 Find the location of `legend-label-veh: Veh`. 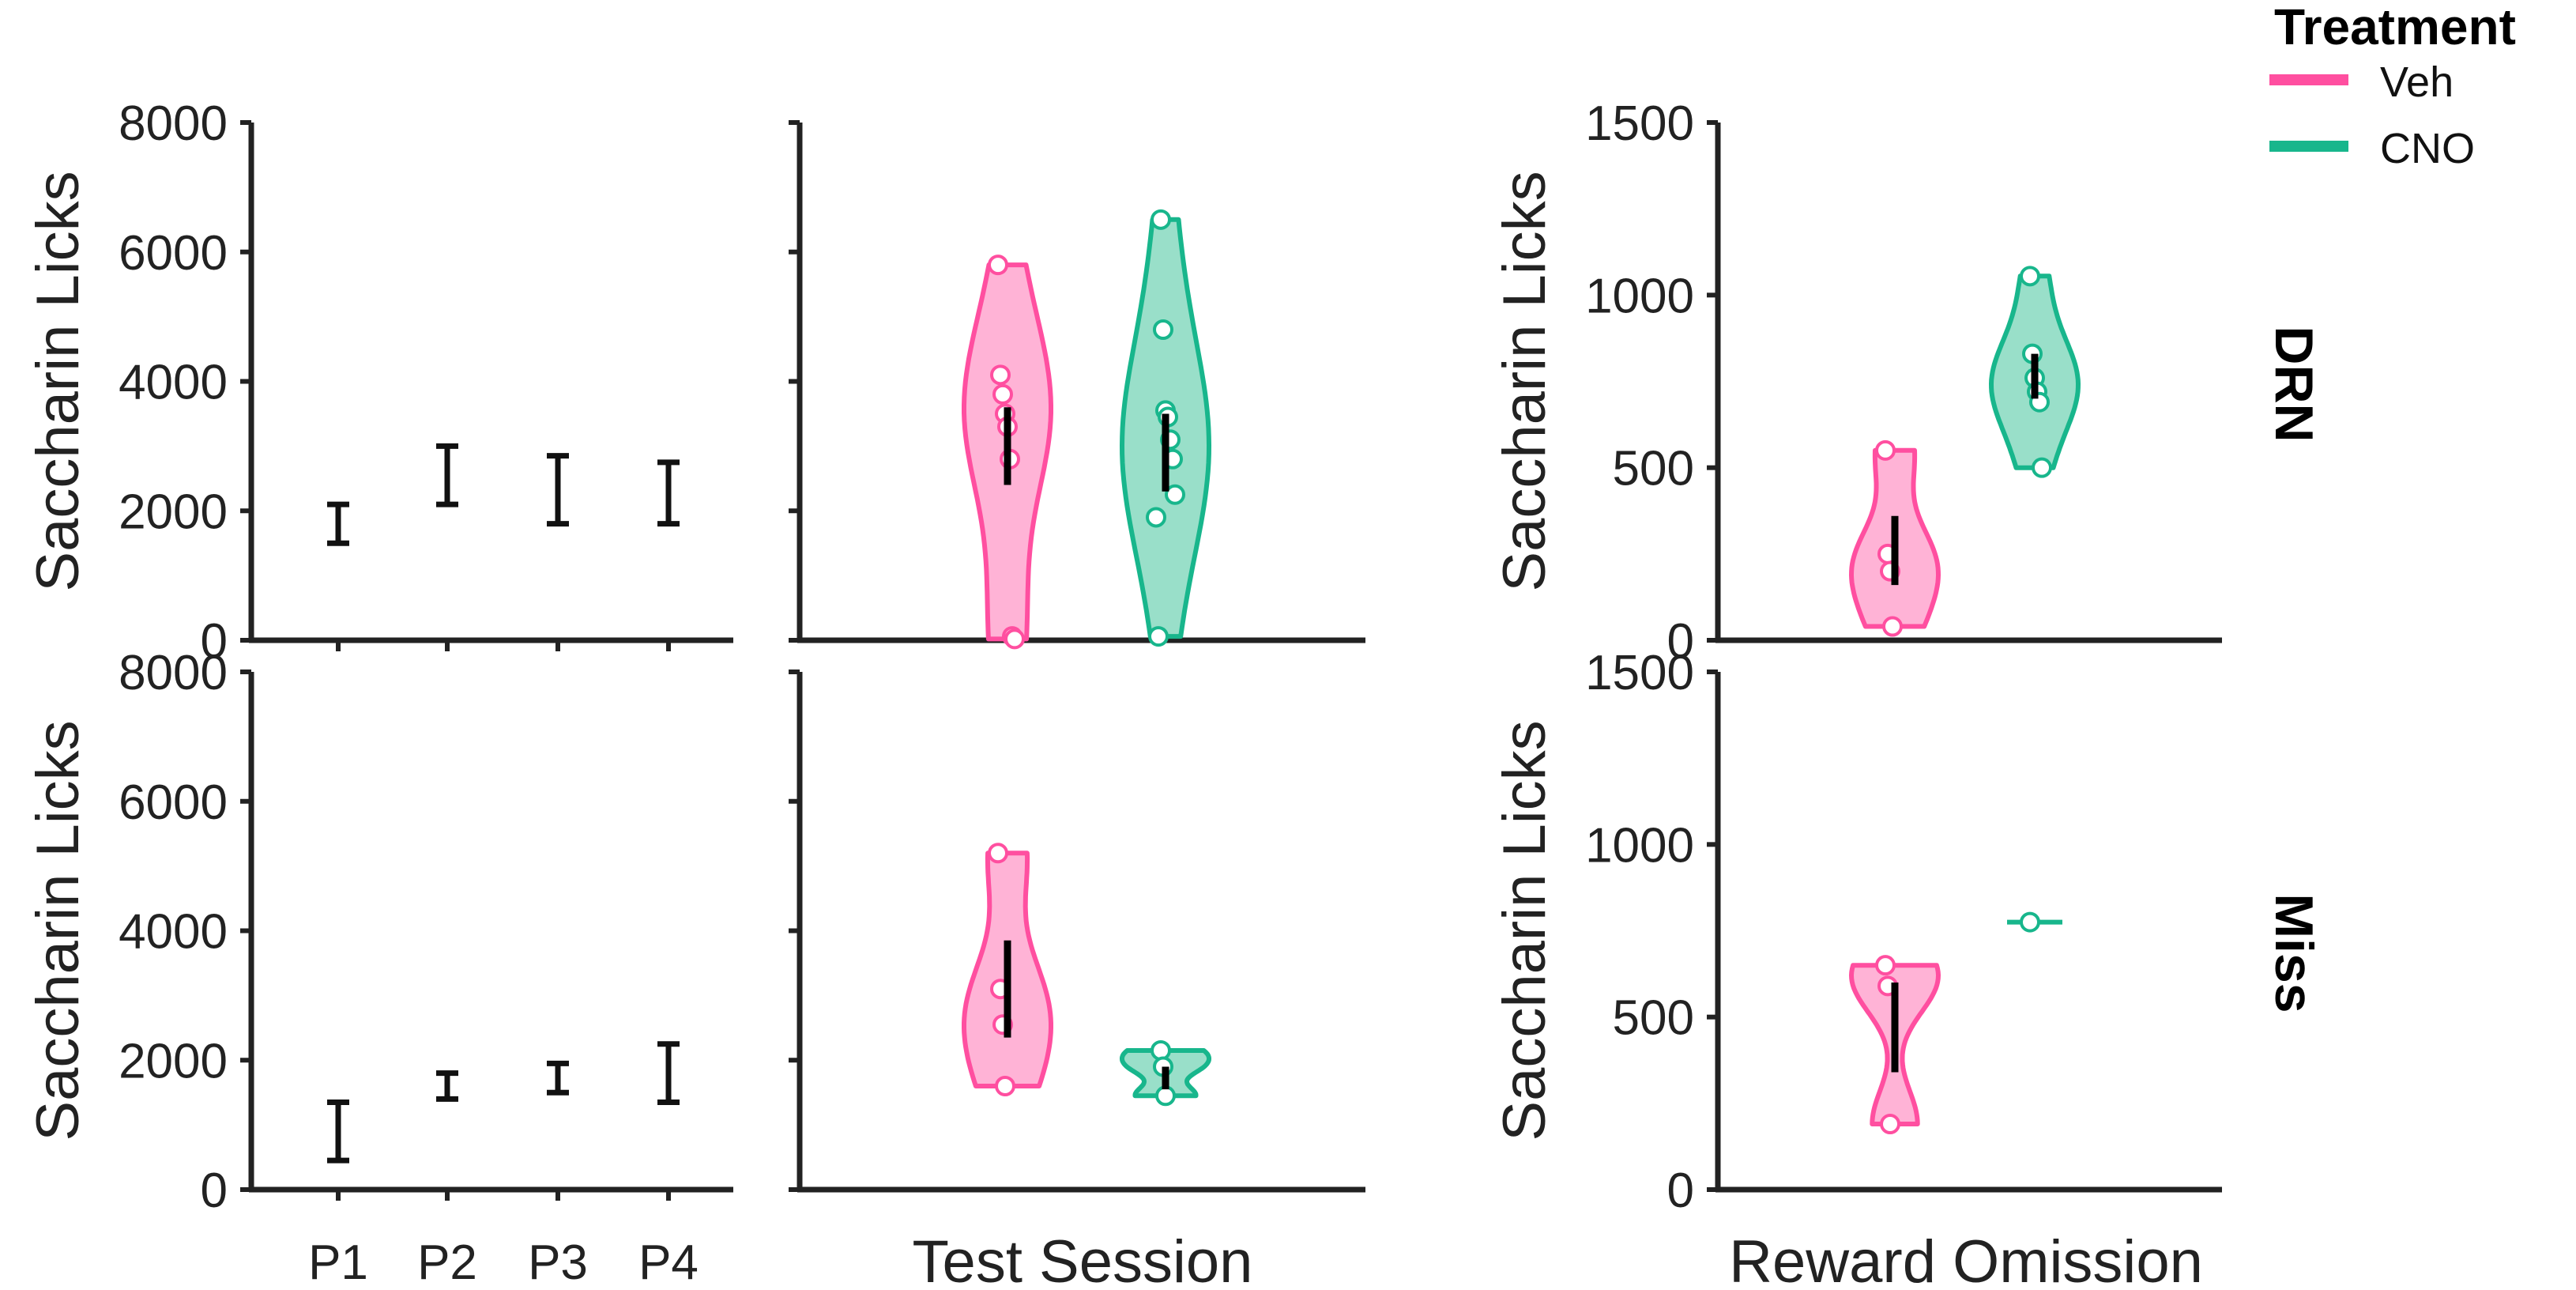

legend-label-veh: Veh is located at coordinates (2417, 82).